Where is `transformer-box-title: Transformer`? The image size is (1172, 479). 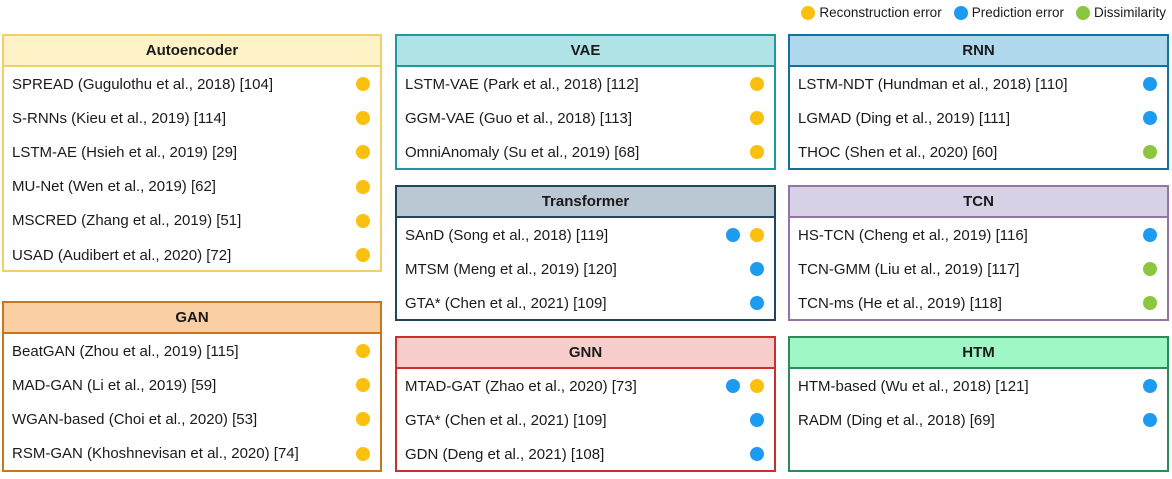
transformer-box-title: Transformer is located at coordinates (585, 202).